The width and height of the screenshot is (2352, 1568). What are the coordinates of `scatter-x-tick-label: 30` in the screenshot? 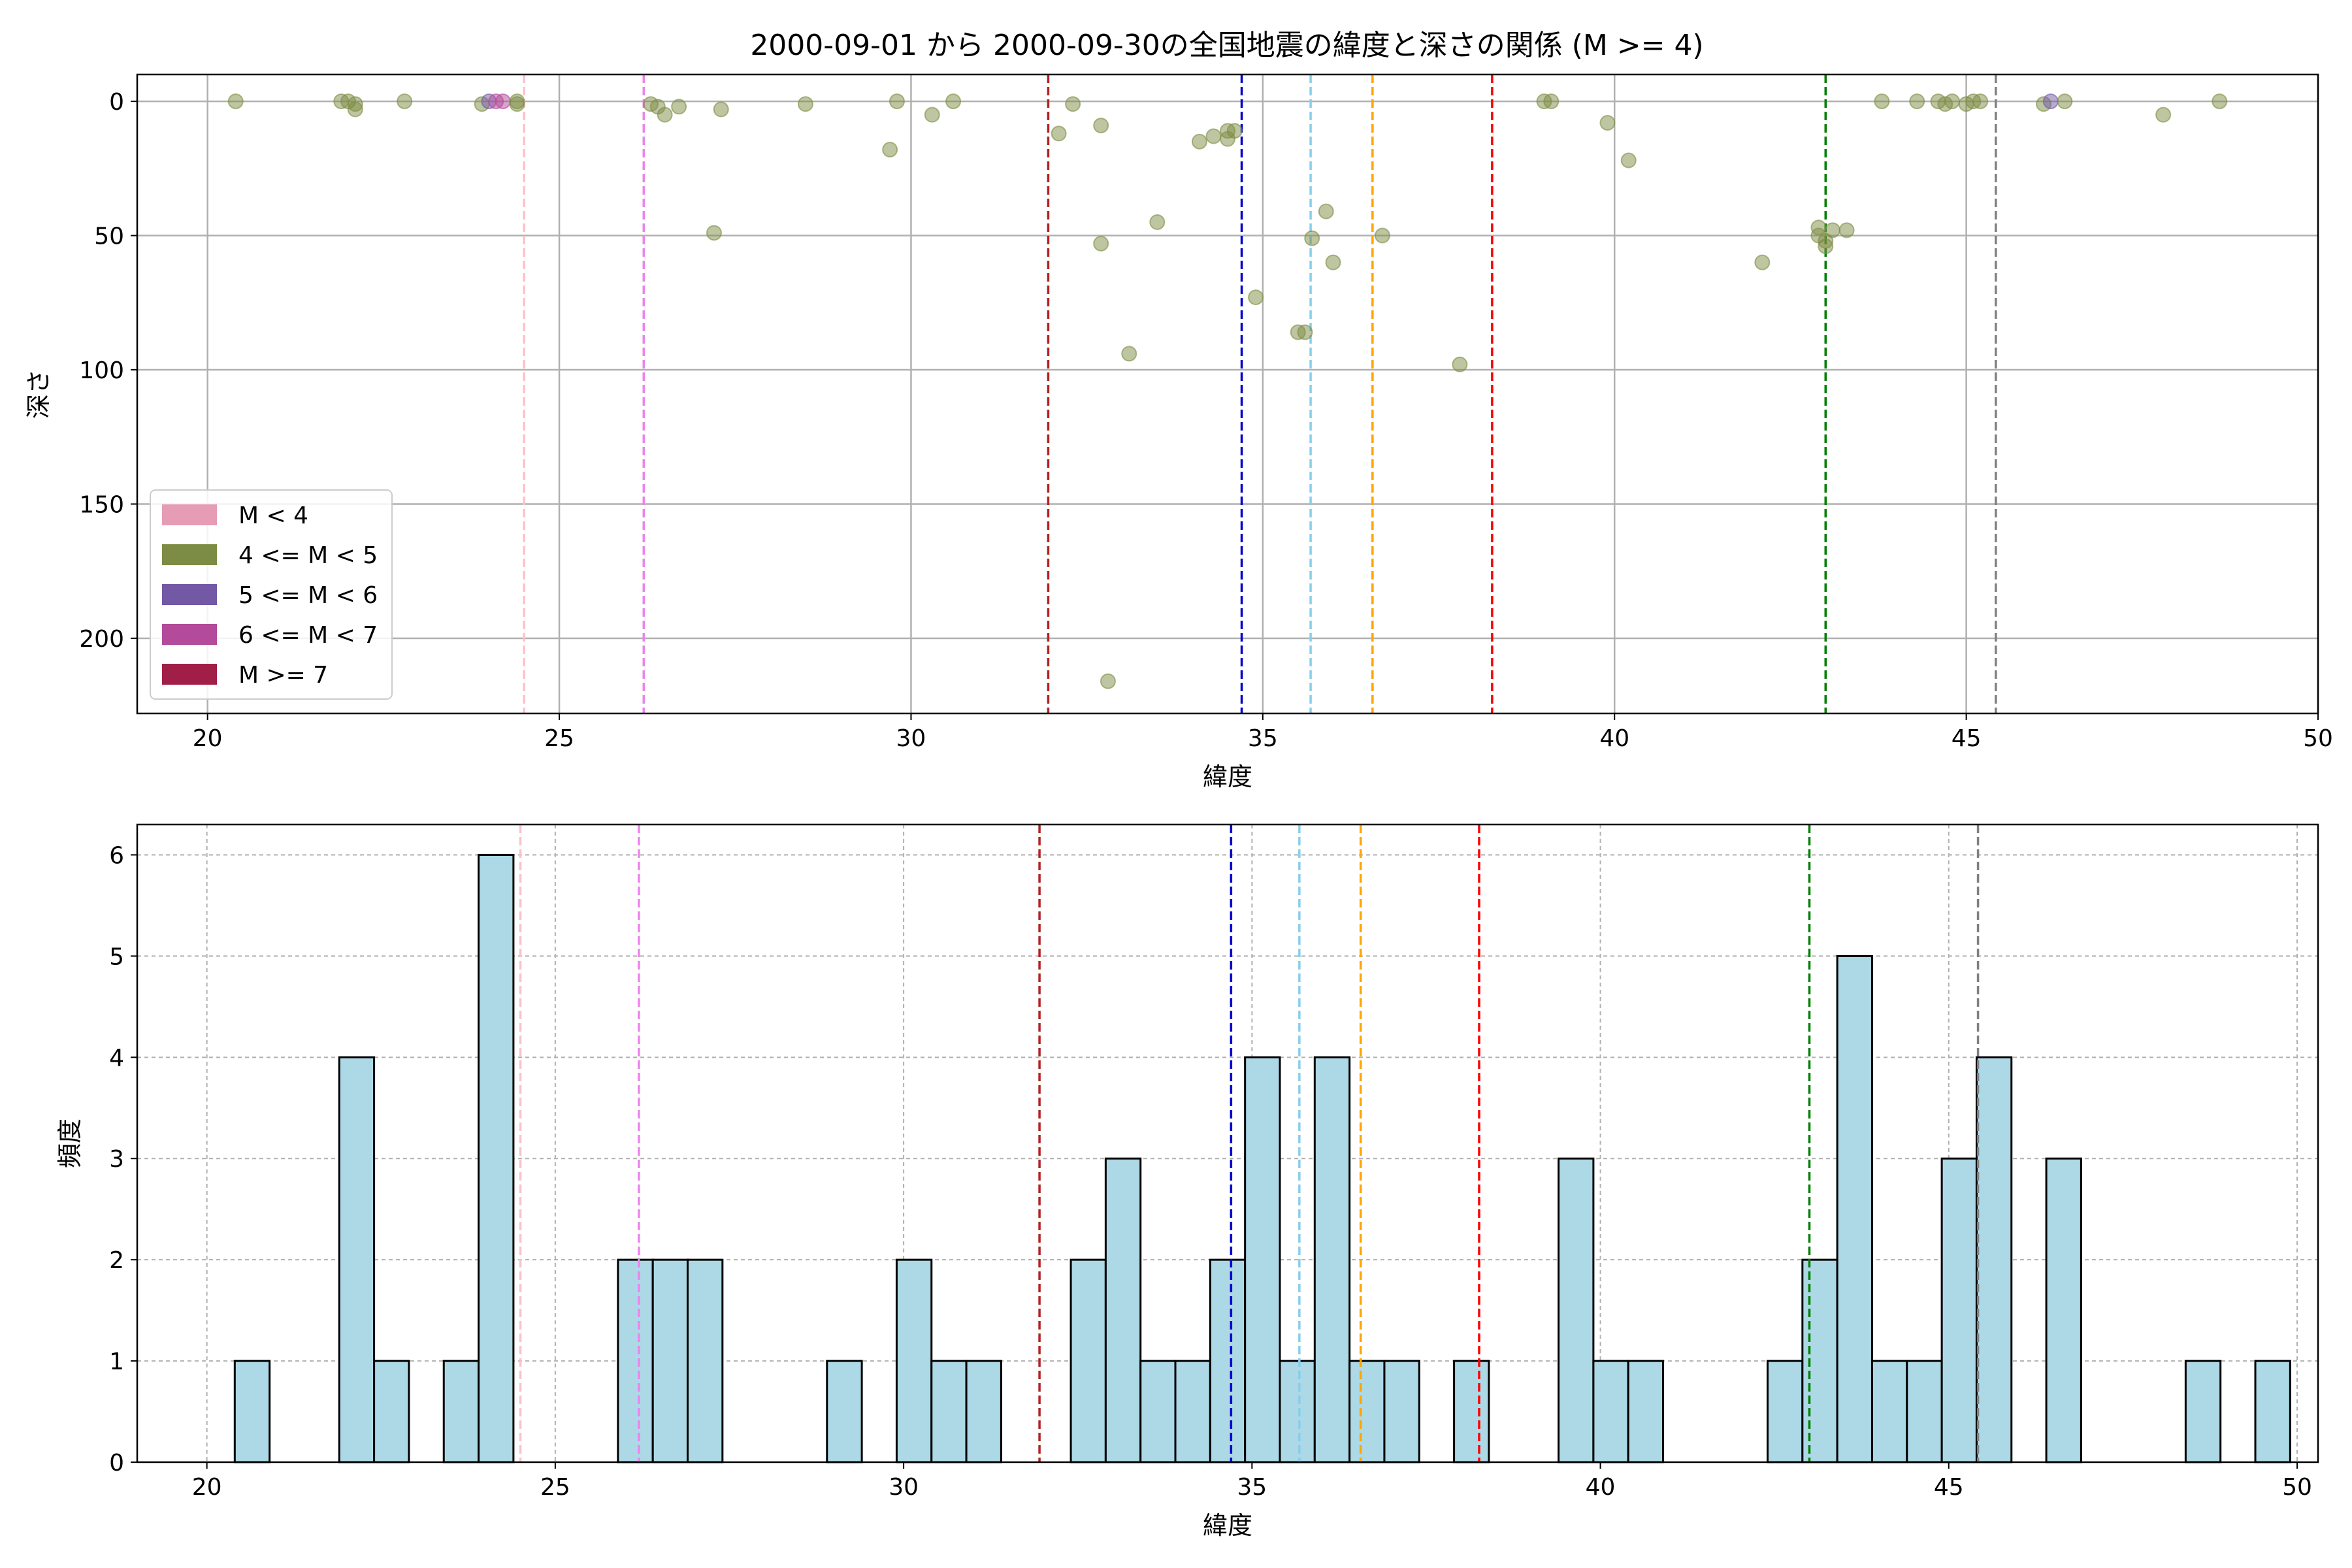 It's located at (911, 738).